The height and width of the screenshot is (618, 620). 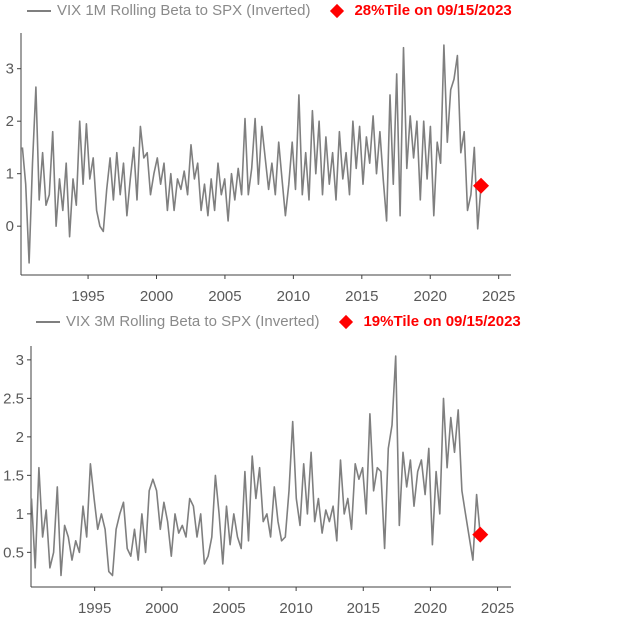 I want to click on y-tick-label: 0, so click(x=10, y=226).